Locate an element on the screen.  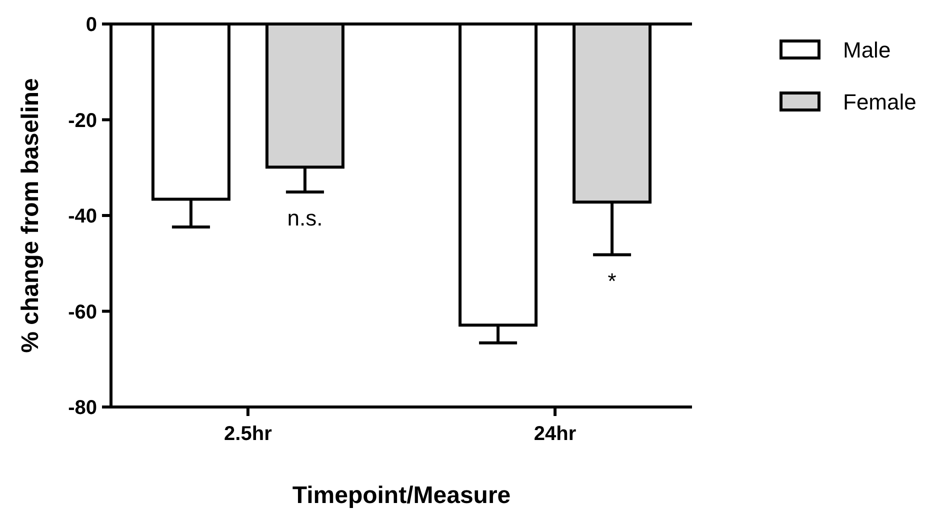
x-axis-title: Timepoint/Measure is located at coordinates (401, 495).